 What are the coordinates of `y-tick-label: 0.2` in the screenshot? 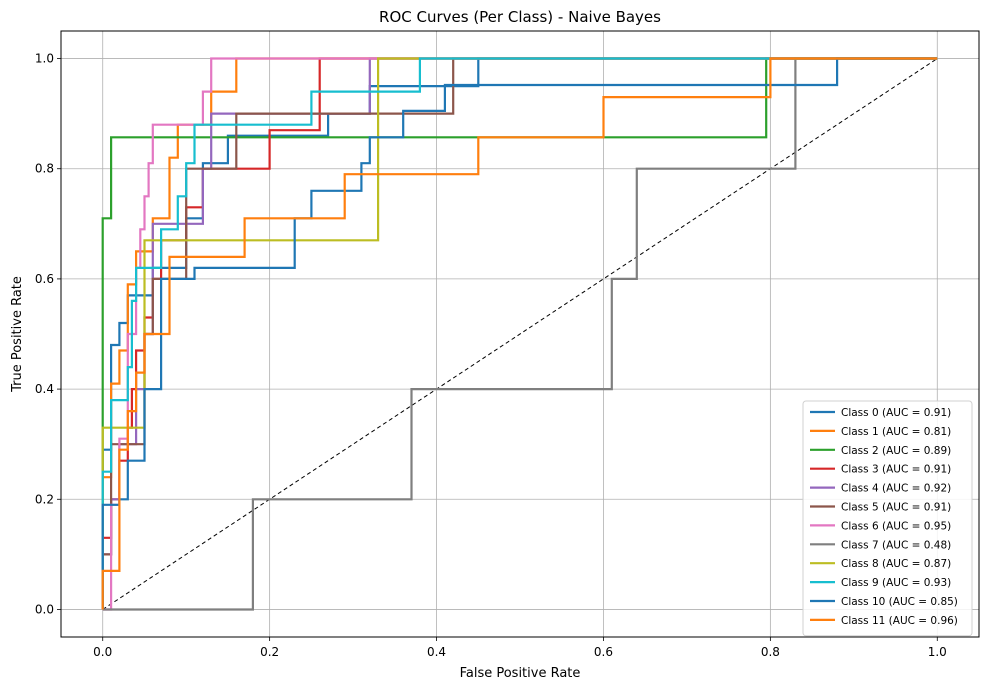 It's located at (44, 499).